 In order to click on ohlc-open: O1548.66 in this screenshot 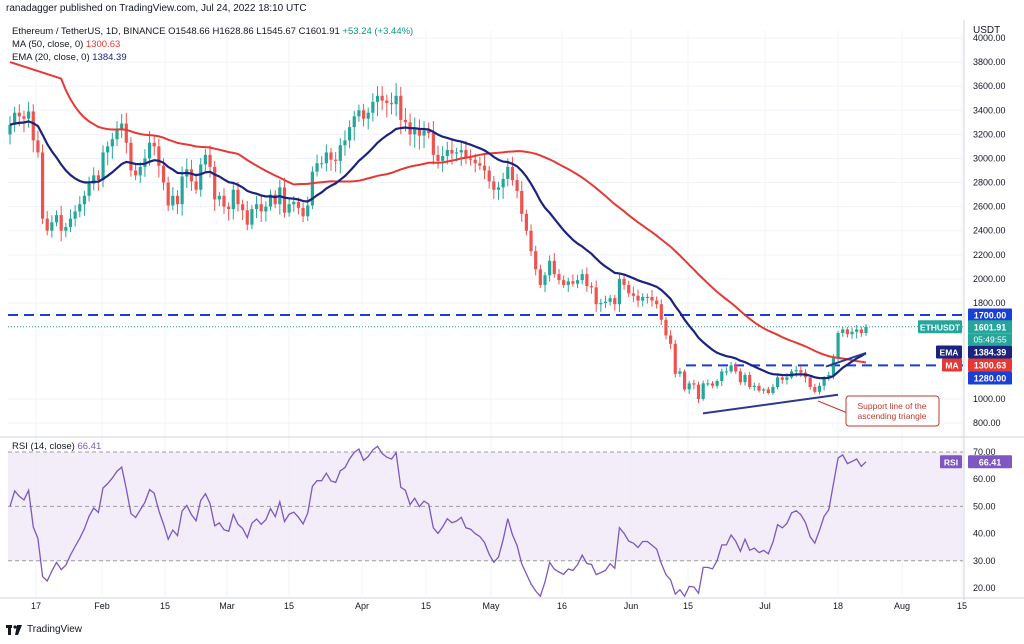, I will do `click(189, 31)`.